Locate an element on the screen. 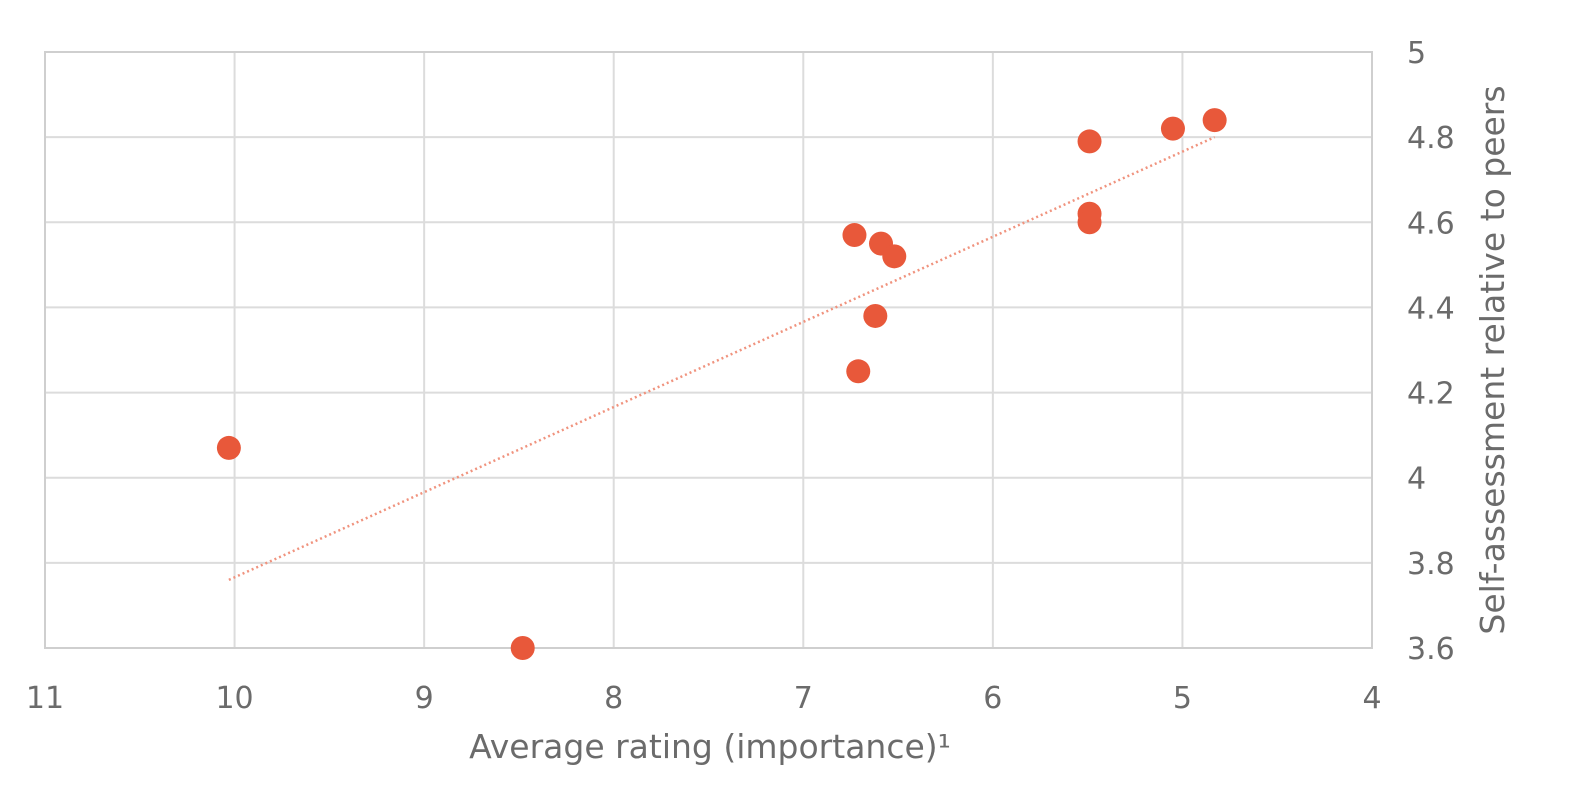 This screenshot has height=793, width=1578. y-tick-label: 4 is located at coordinates (1416, 479).